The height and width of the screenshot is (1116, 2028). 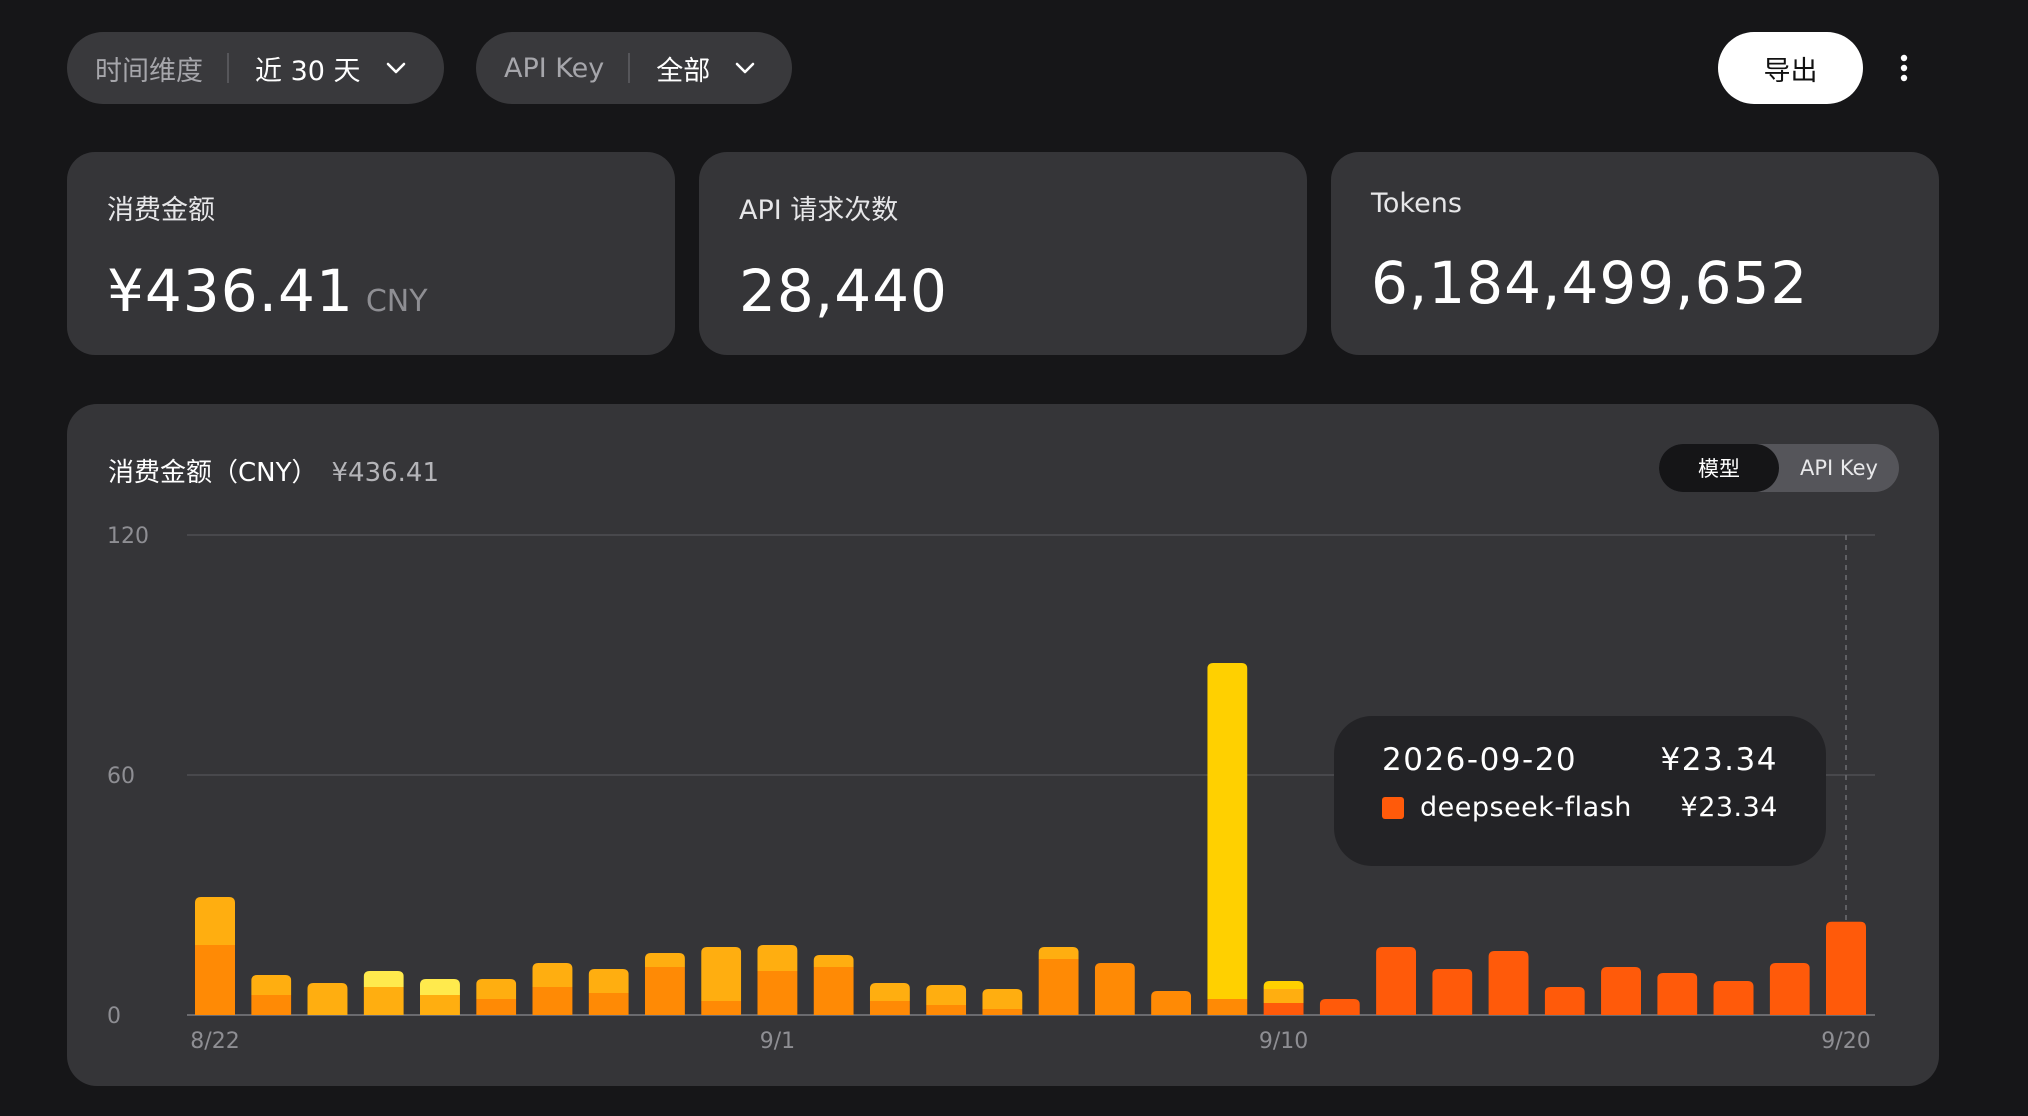 I want to click on chart-tooltip: 2026-09-20 ¥23.34 deepseek-flash ¥23.34, so click(x=1580, y=791).